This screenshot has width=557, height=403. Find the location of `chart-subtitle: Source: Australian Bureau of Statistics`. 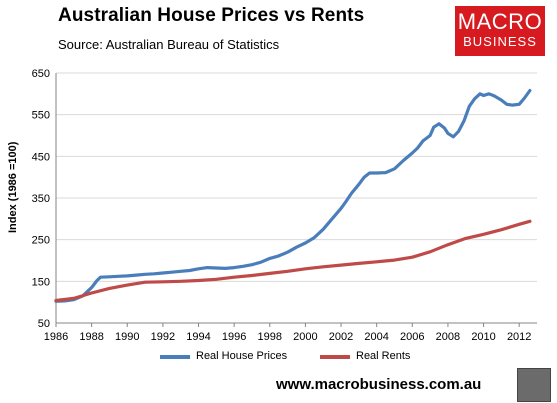

chart-subtitle: Source: Australian Bureau of Statistics is located at coordinates (169, 44).